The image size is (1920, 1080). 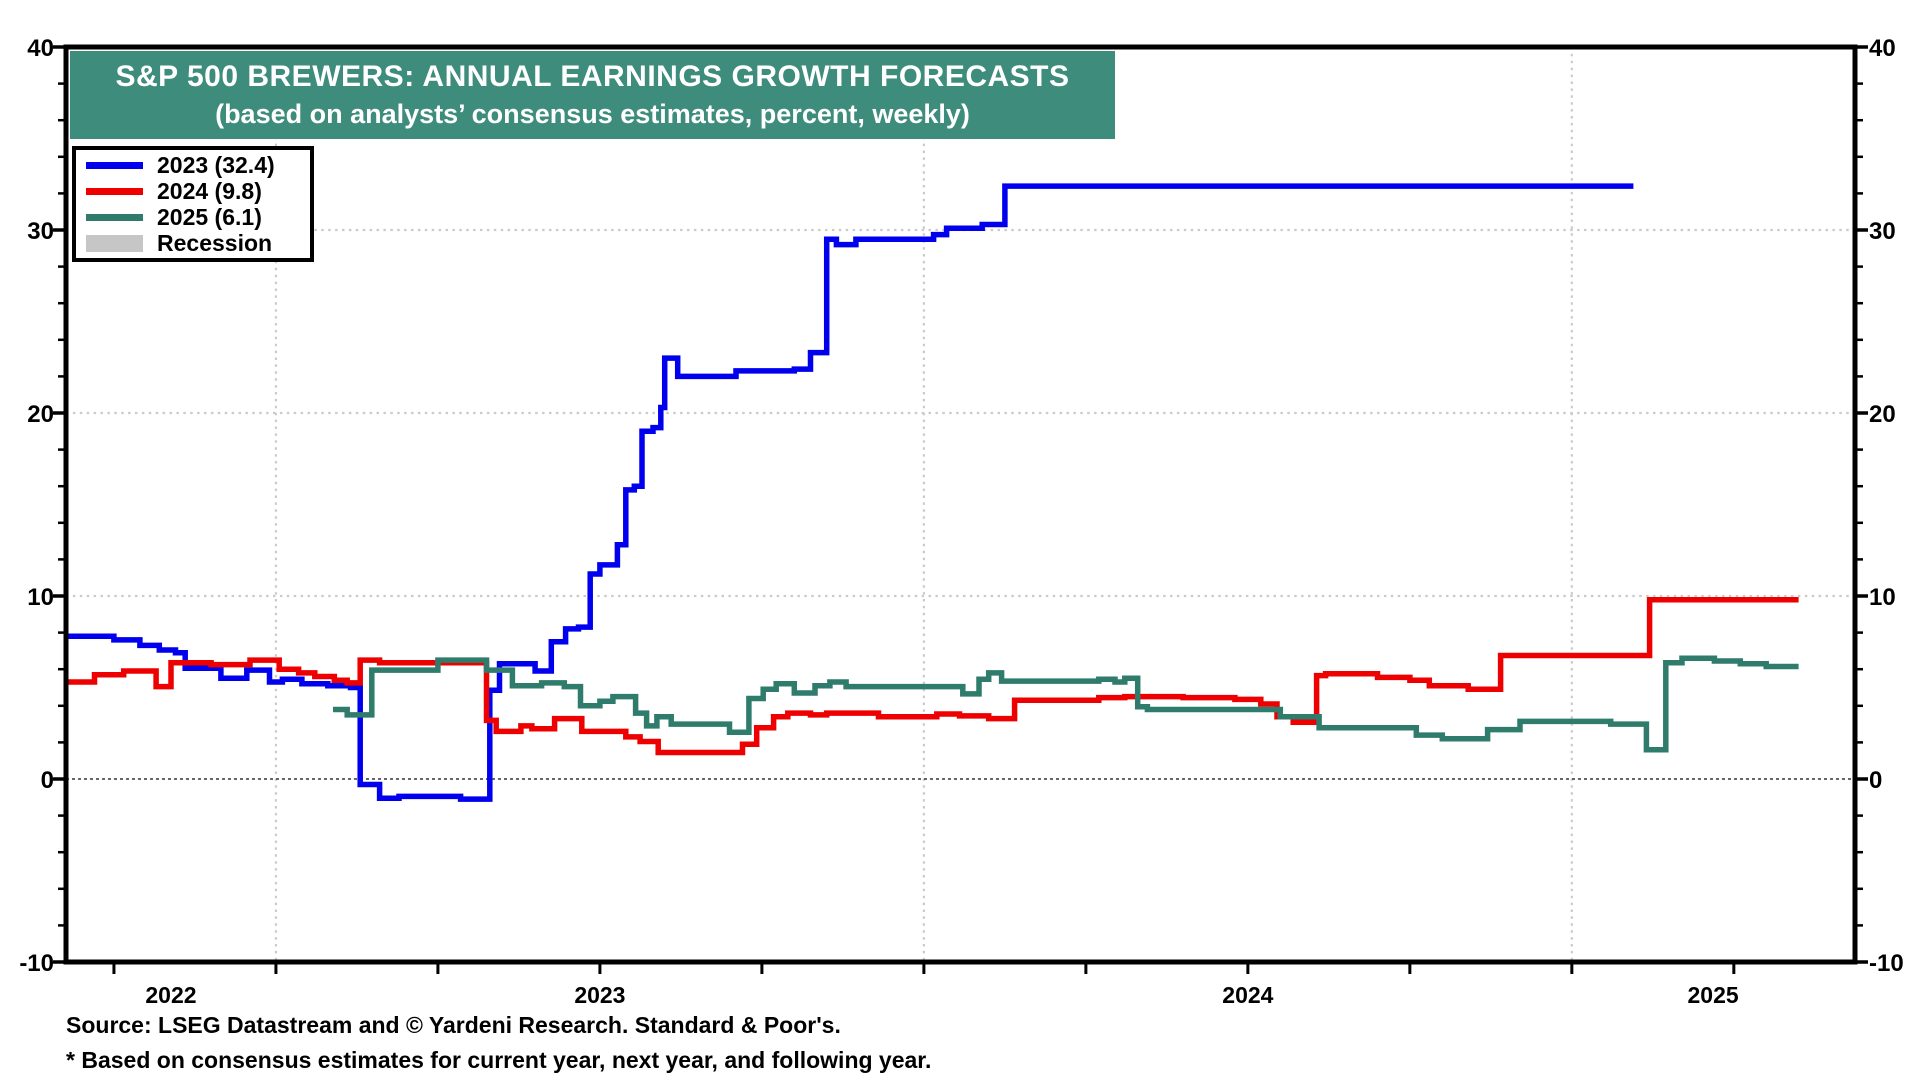 I want to click on legend-item-recession: Recession, so click(x=198, y=243).